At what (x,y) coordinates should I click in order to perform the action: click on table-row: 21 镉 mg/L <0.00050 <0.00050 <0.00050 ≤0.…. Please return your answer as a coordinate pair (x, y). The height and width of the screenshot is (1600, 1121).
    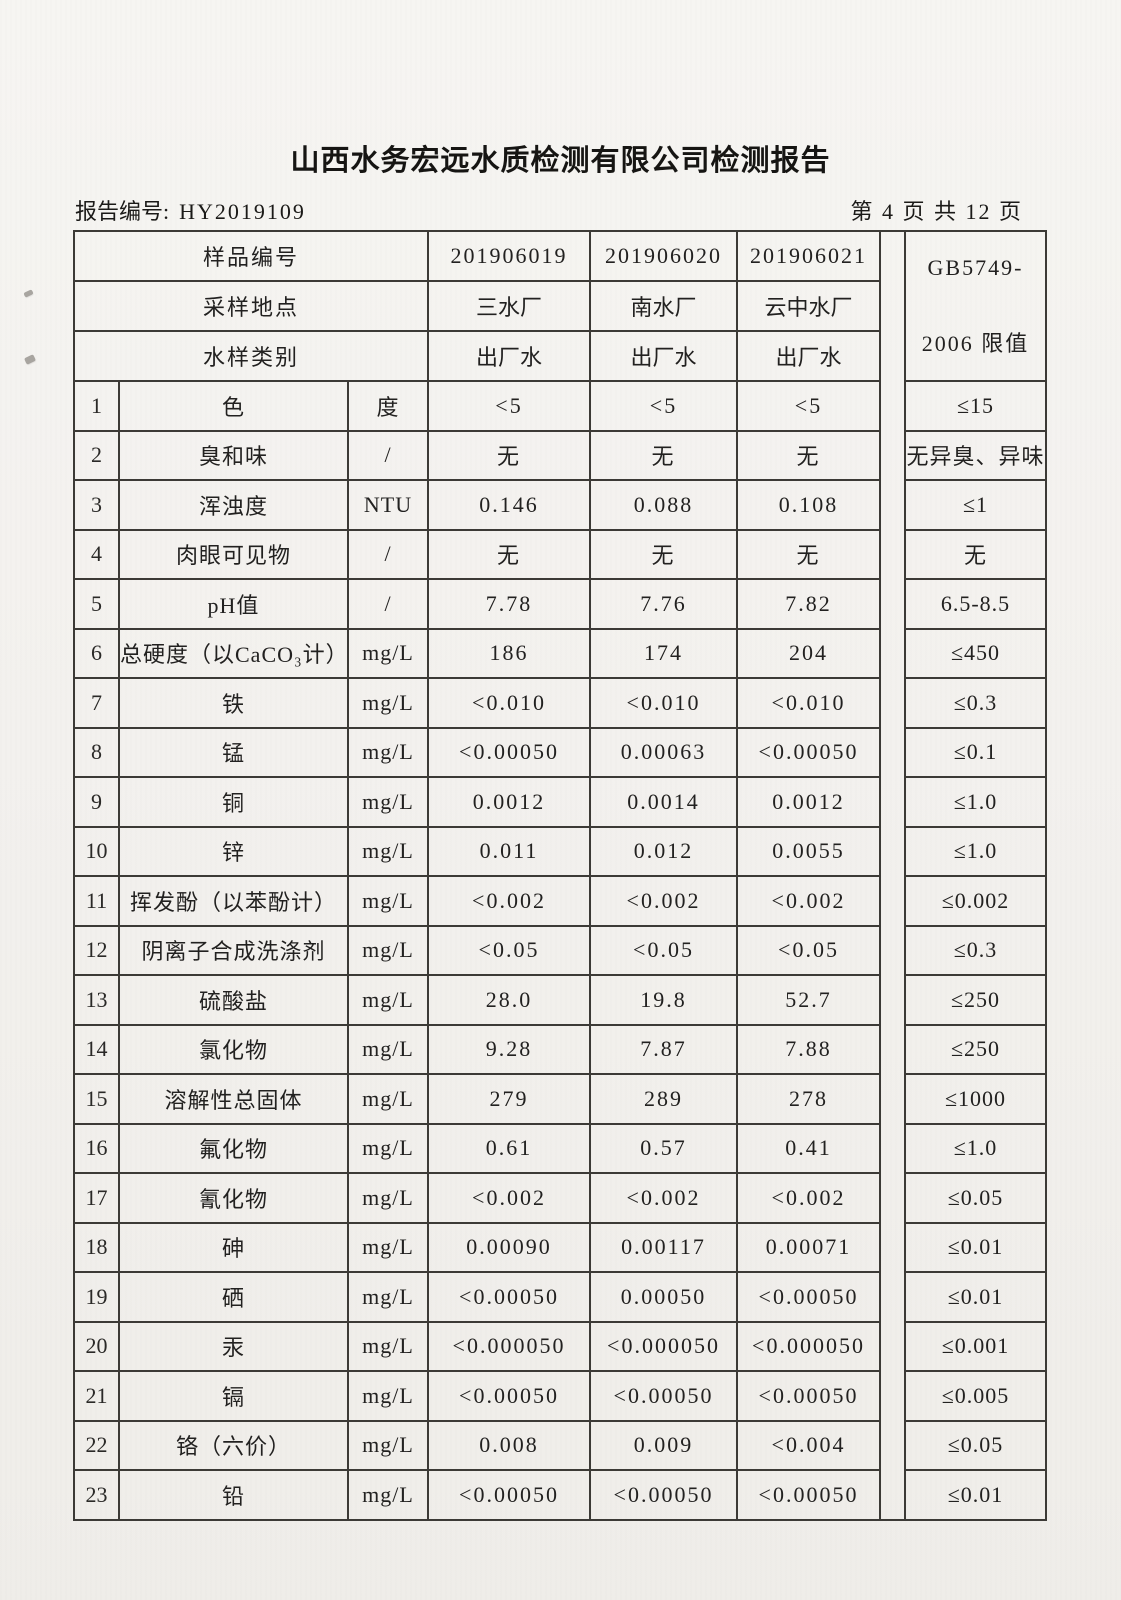
    Looking at the image, I should click on (560, 1396).